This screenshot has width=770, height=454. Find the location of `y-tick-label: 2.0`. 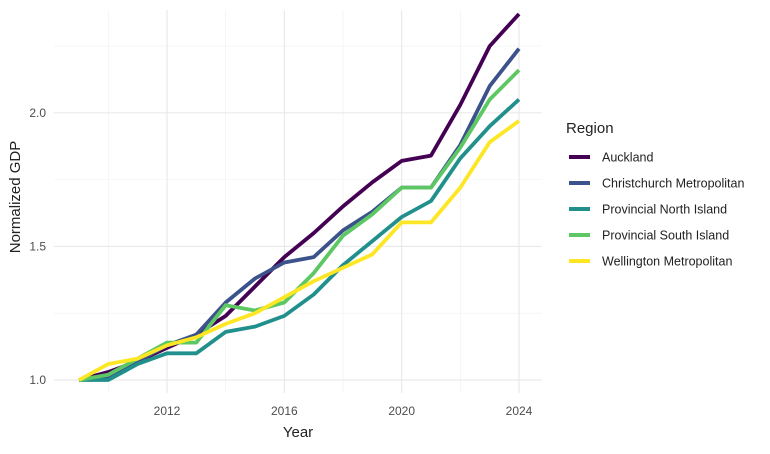

y-tick-label: 2.0 is located at coordinates (37, 113).